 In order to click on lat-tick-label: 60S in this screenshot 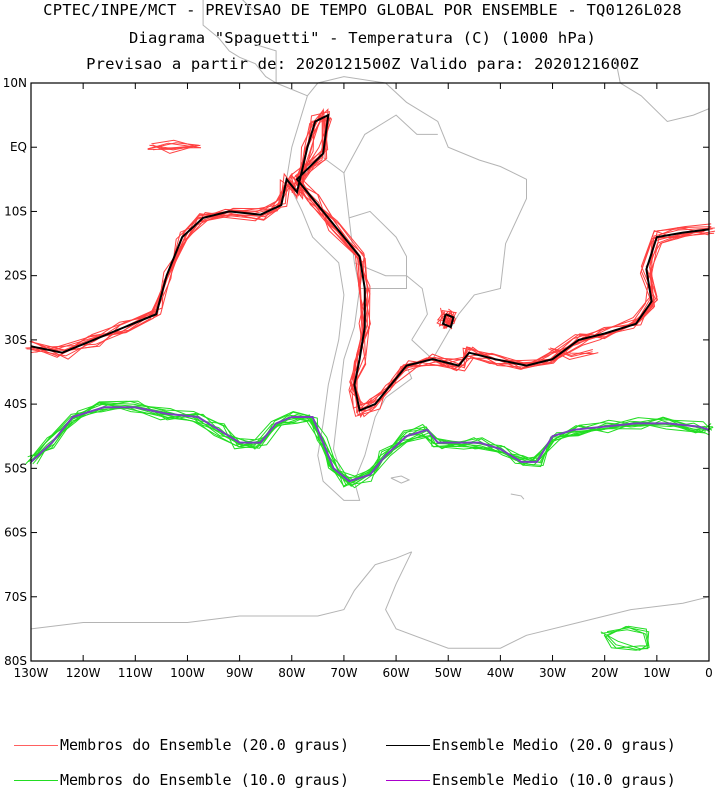, I will do `click(15, 533)`.